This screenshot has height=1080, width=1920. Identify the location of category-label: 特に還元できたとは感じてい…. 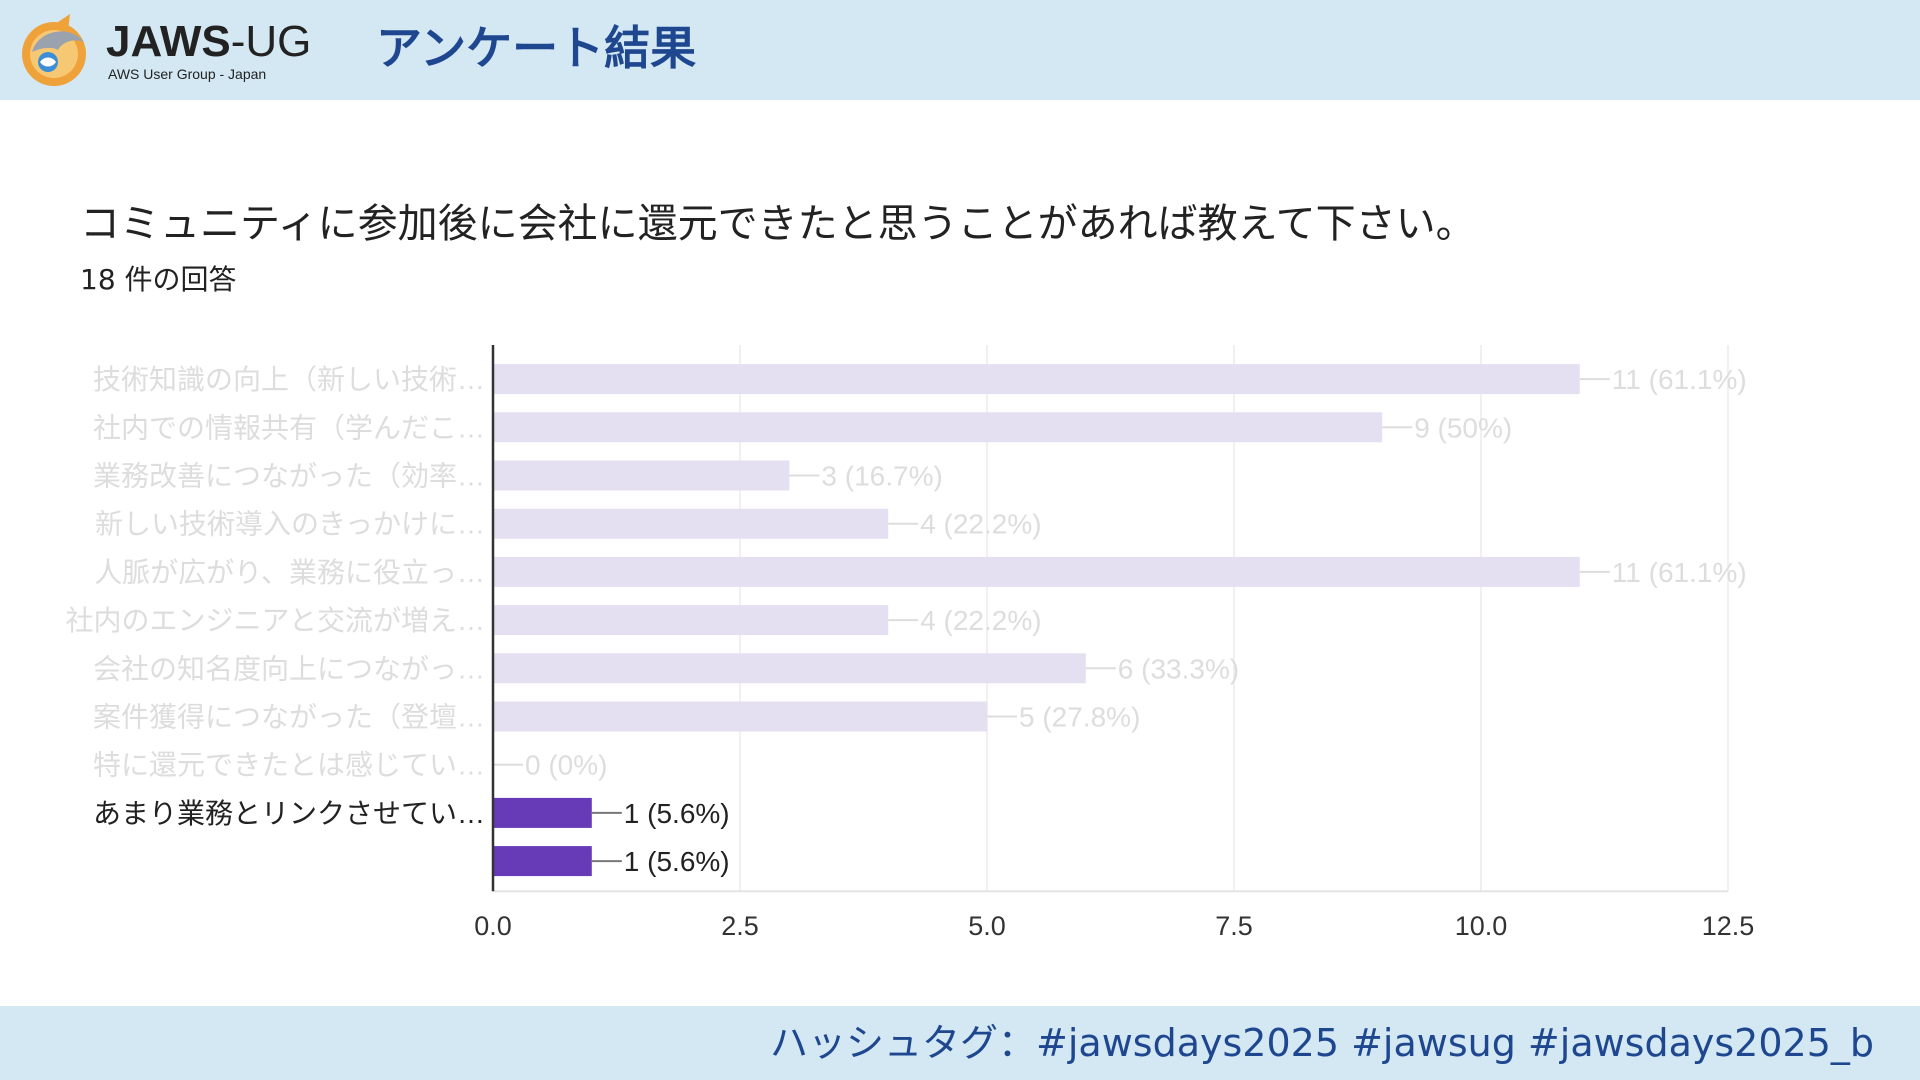
(289, 765).